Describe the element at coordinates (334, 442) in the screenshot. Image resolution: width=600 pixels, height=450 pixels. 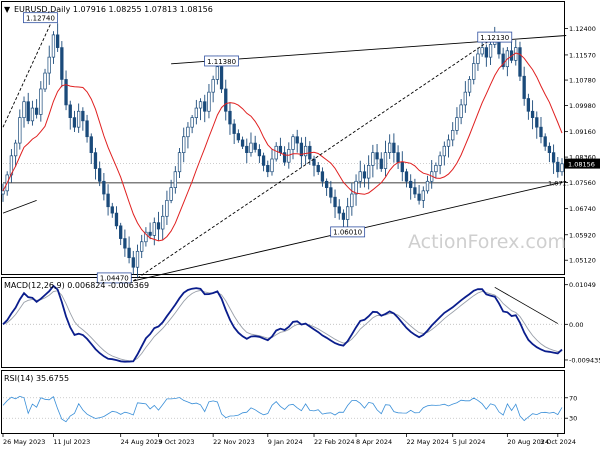
I see `x-tick-label: 22 Feb 2024` at that location.